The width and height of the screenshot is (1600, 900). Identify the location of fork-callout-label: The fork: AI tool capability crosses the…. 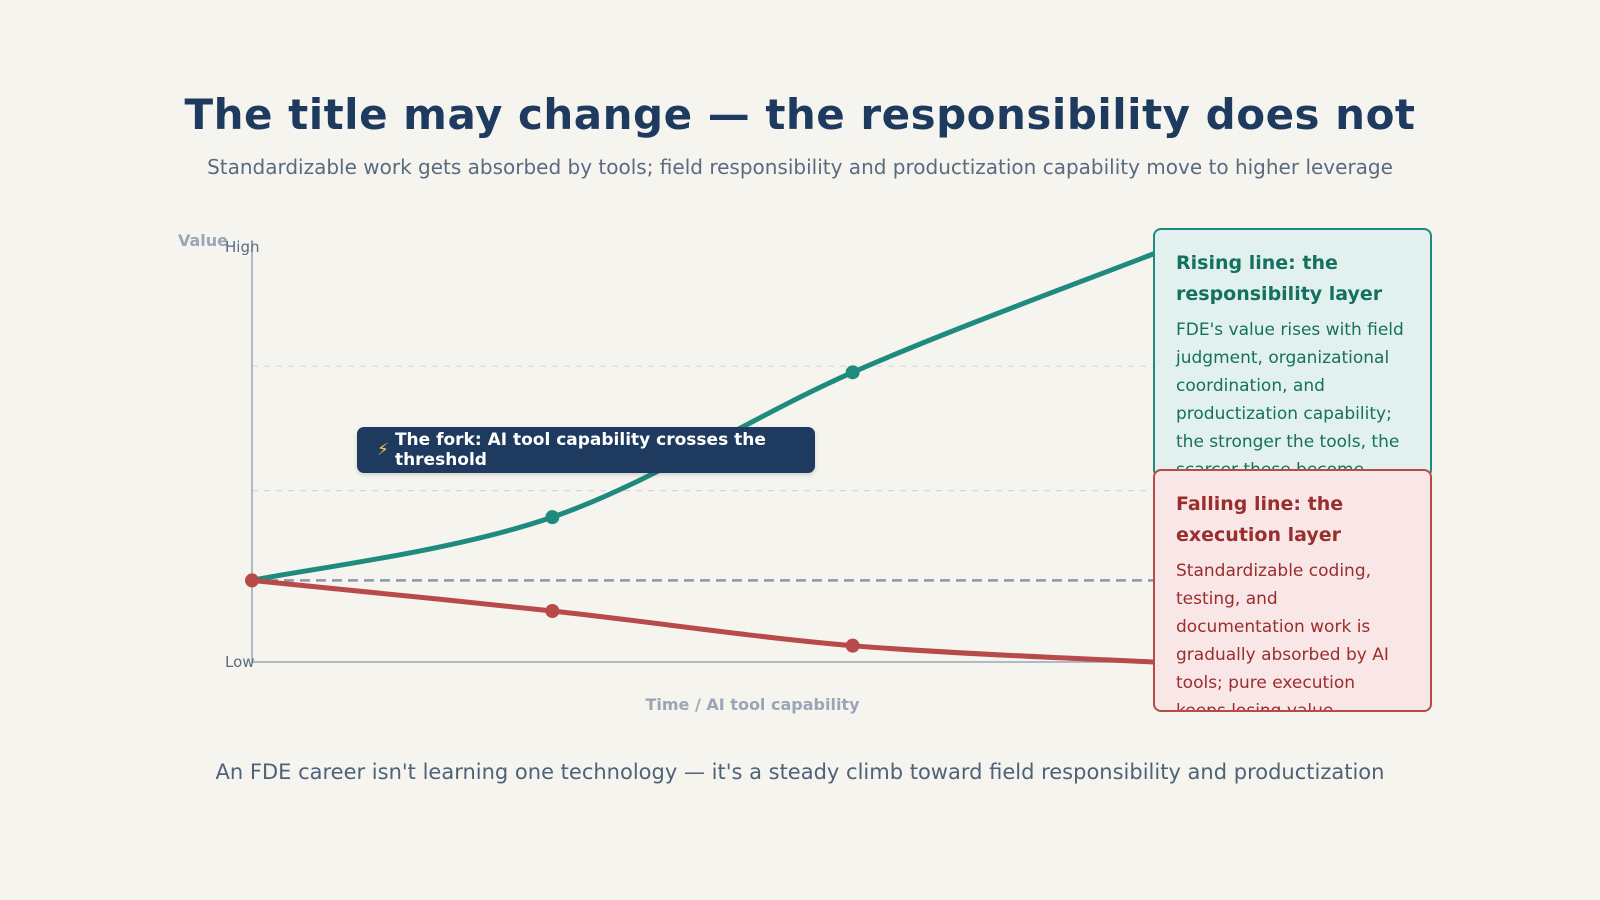
(580, 450).